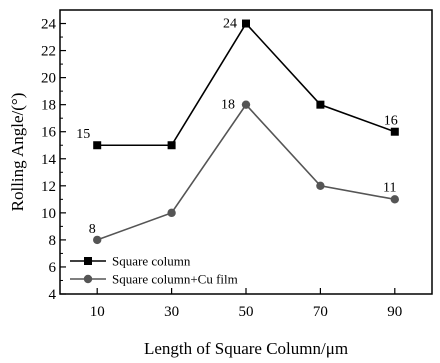 This screenshot has height=363, width=440. What do you see at coordinates (246, 312) in the screenshot?
I see `x-tick-label: 50` at bounding box center [246, 312].